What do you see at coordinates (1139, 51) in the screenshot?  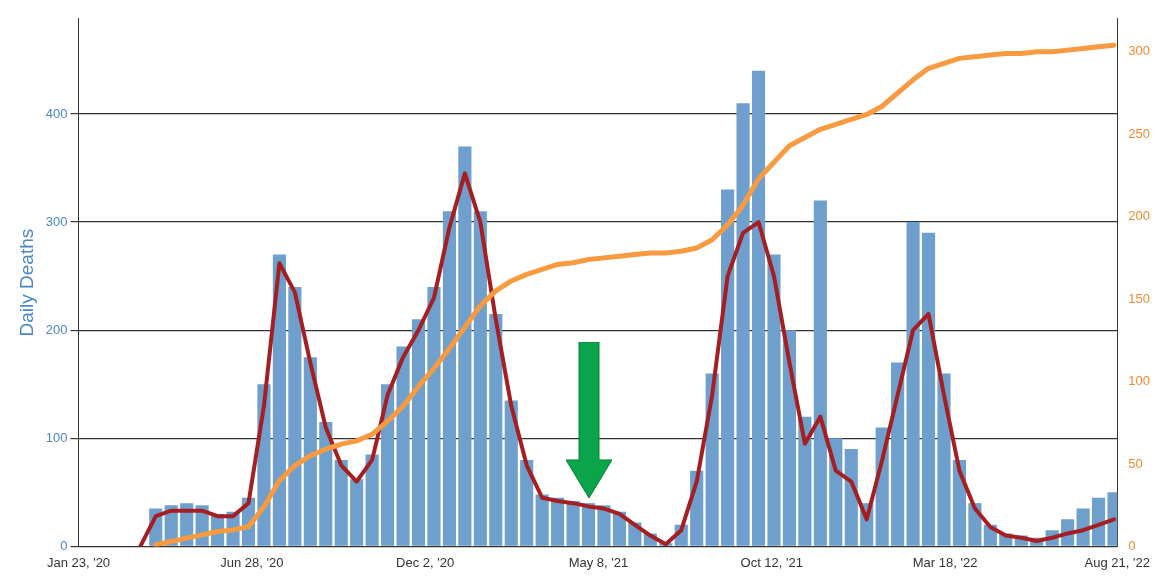 I see `y2-tick-label: 300` at bounding box center [1139, 51].